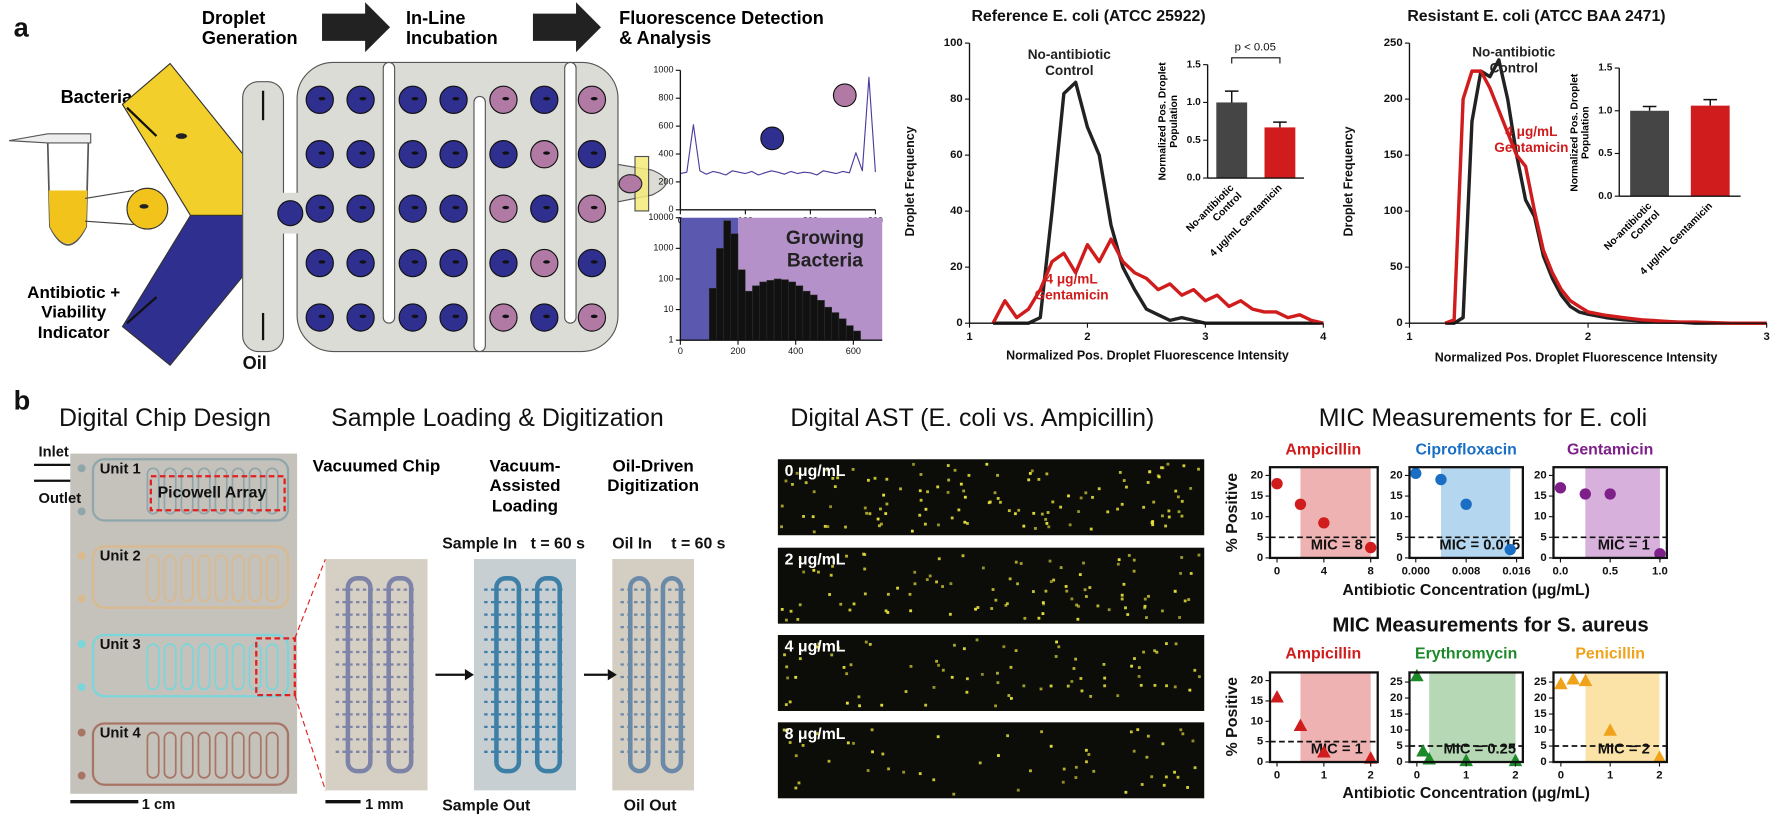 Image resolution: width=1778 pixels, height=821 pixels. Describe the element at coordinates (1466, 653) in the screenshot. I see `chart-title: Erythromycin` at that location.